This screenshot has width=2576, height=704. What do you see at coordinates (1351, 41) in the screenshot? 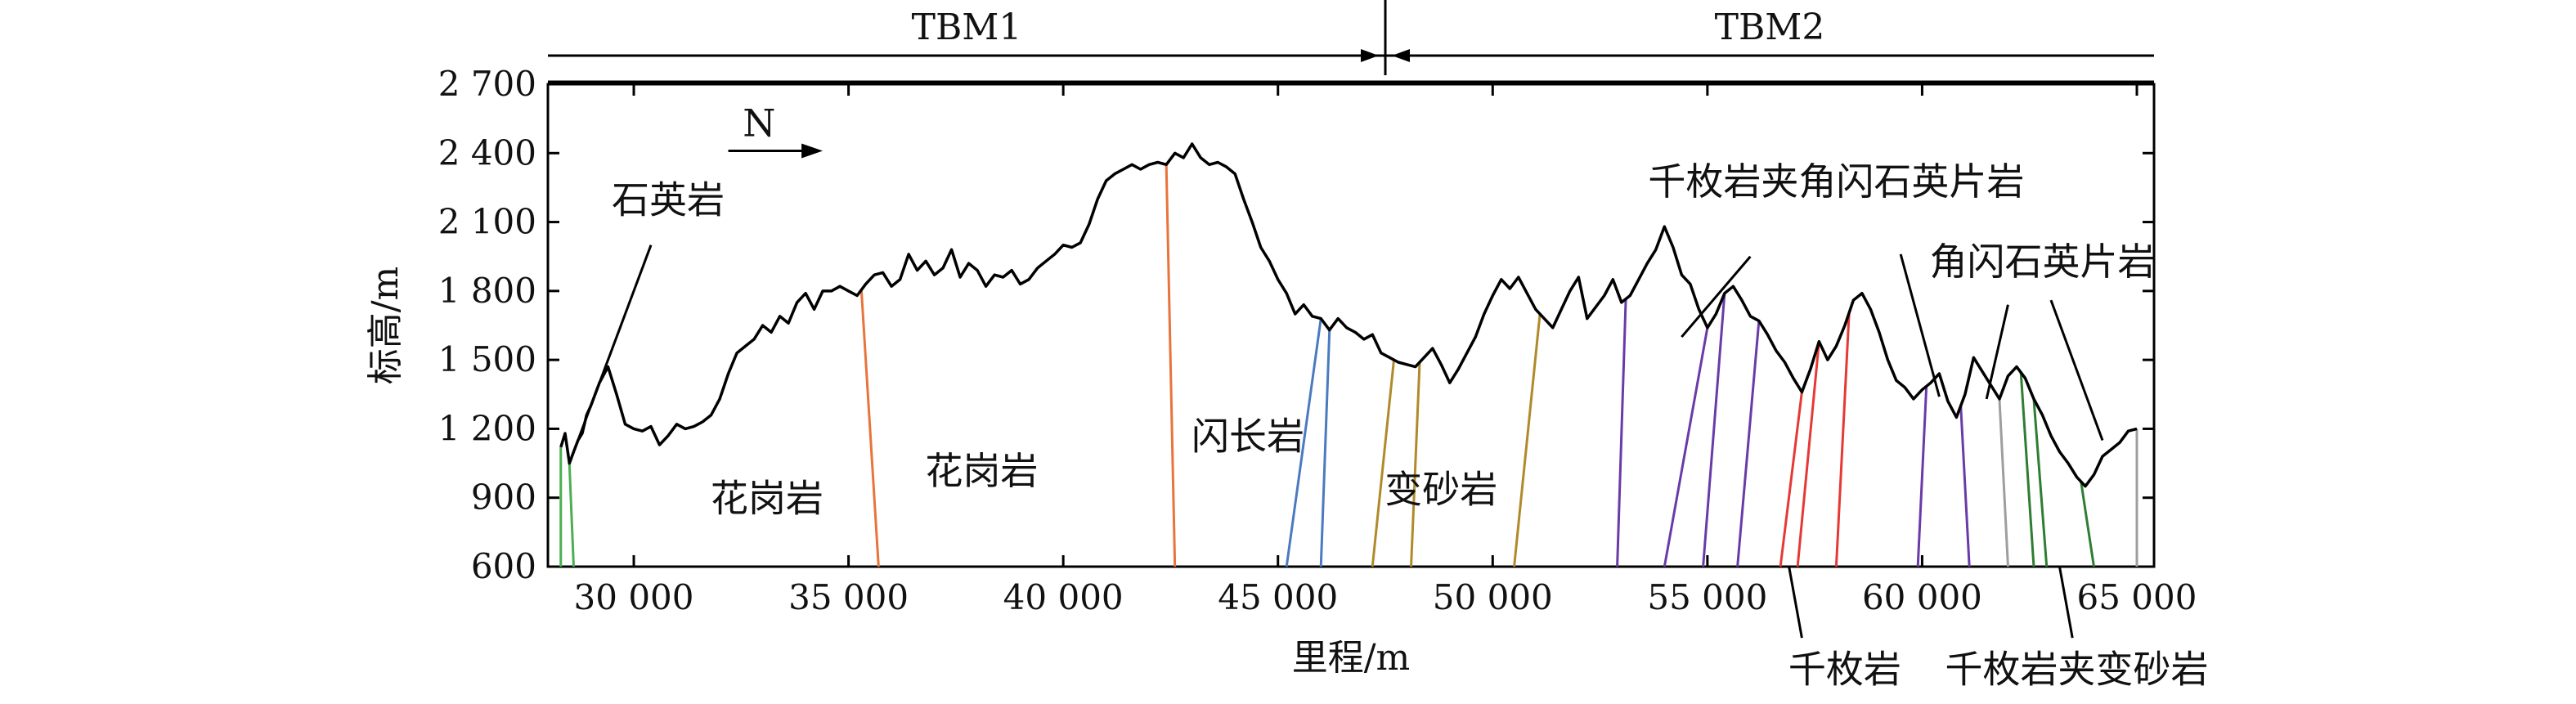
I see `tbm-section-layer: TBM1 TBM2` at bounding box center [1351, 41].